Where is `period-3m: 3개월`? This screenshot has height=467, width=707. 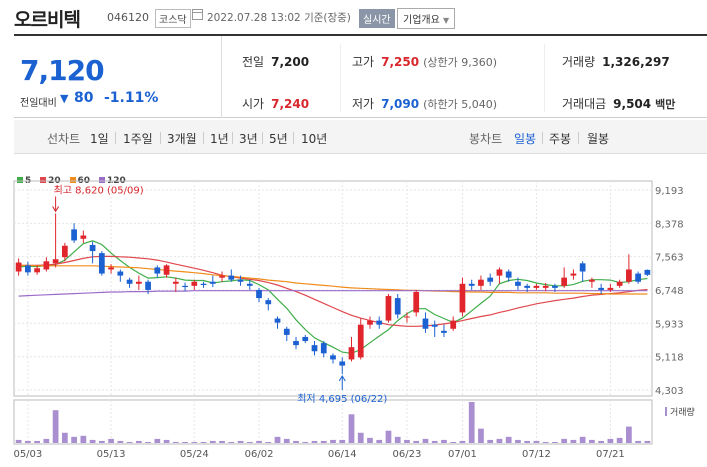
period-3m: 3개월 is located at coordinates (182, 139).